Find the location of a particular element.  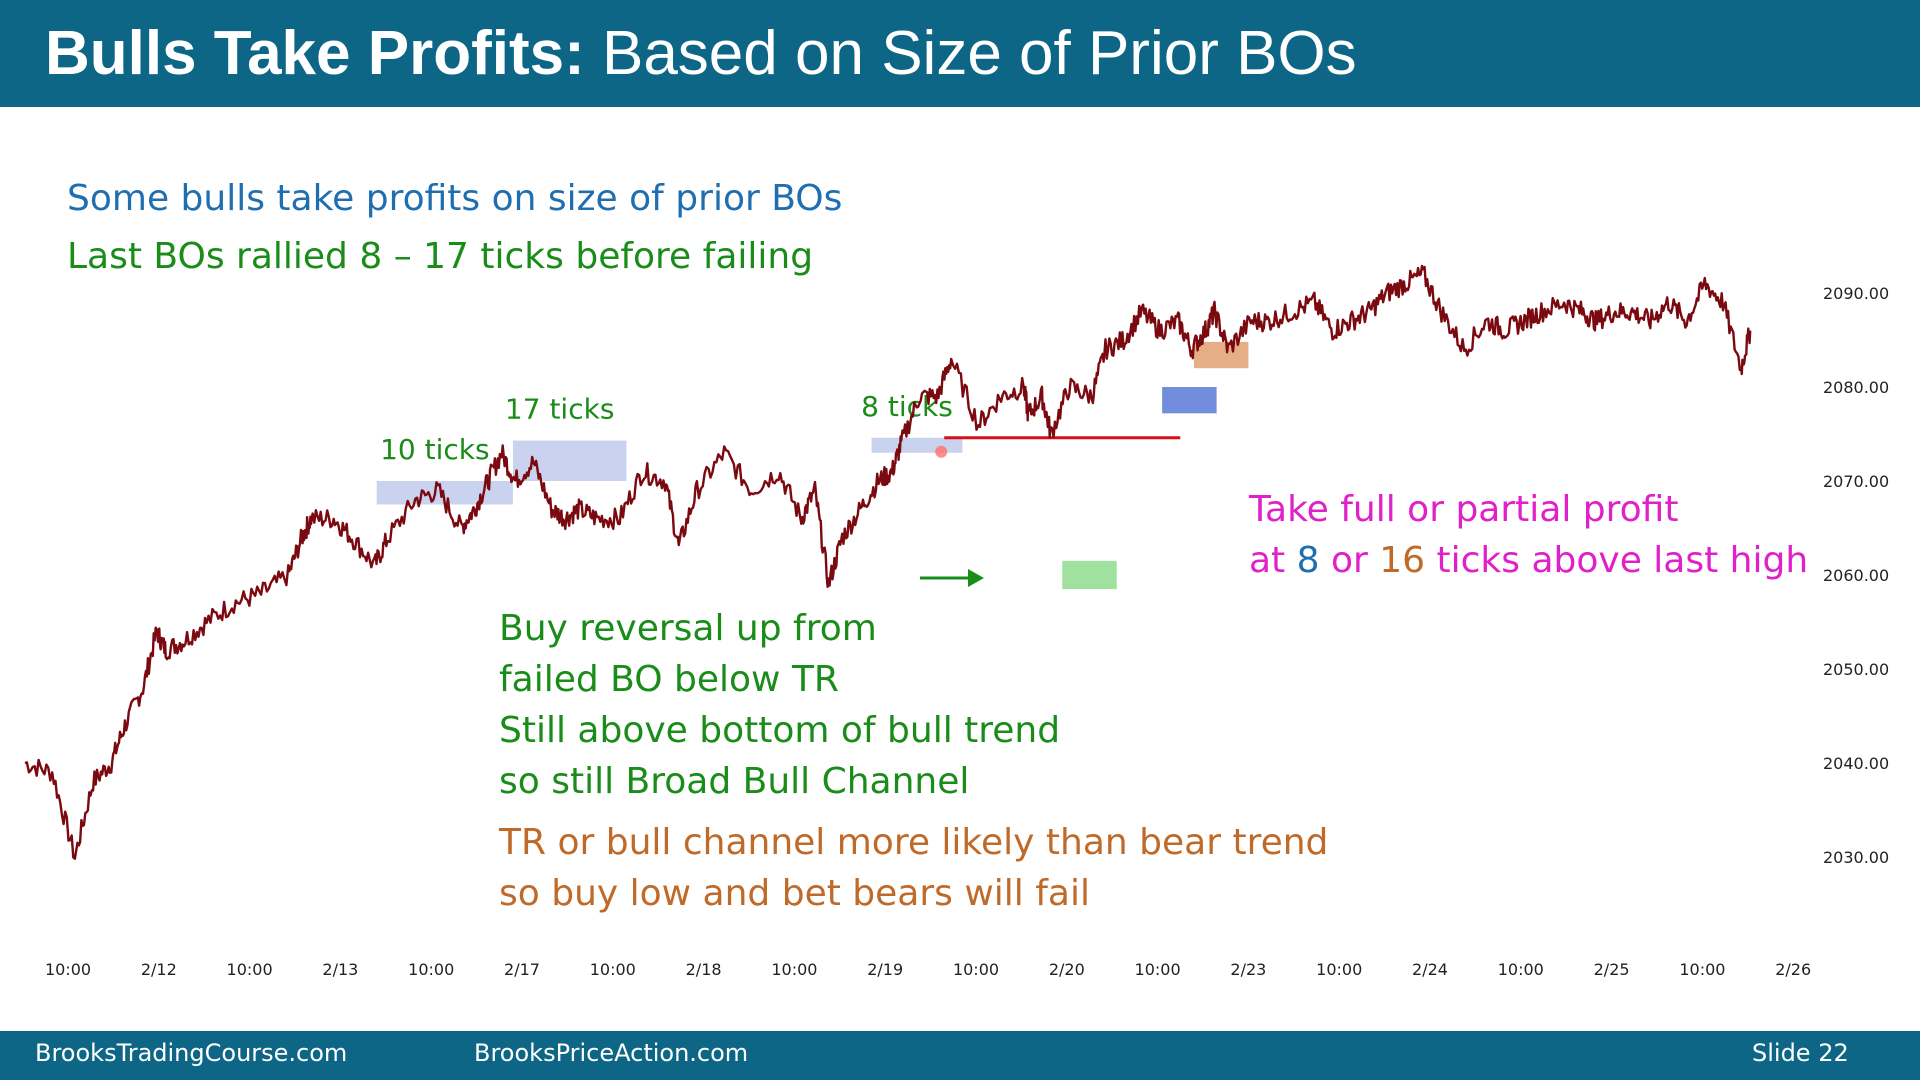

annotation-label: 10 ticks is located at coordinates (434, 449).